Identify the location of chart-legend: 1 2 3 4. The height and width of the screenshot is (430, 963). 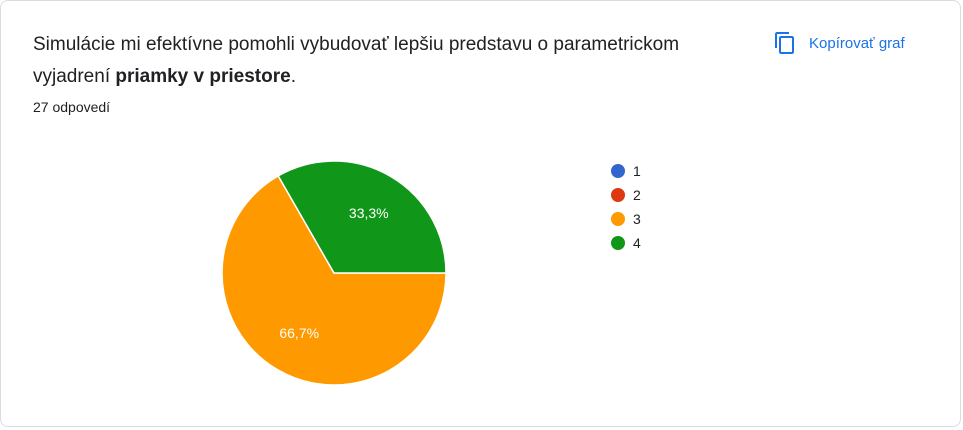
(626, 207).